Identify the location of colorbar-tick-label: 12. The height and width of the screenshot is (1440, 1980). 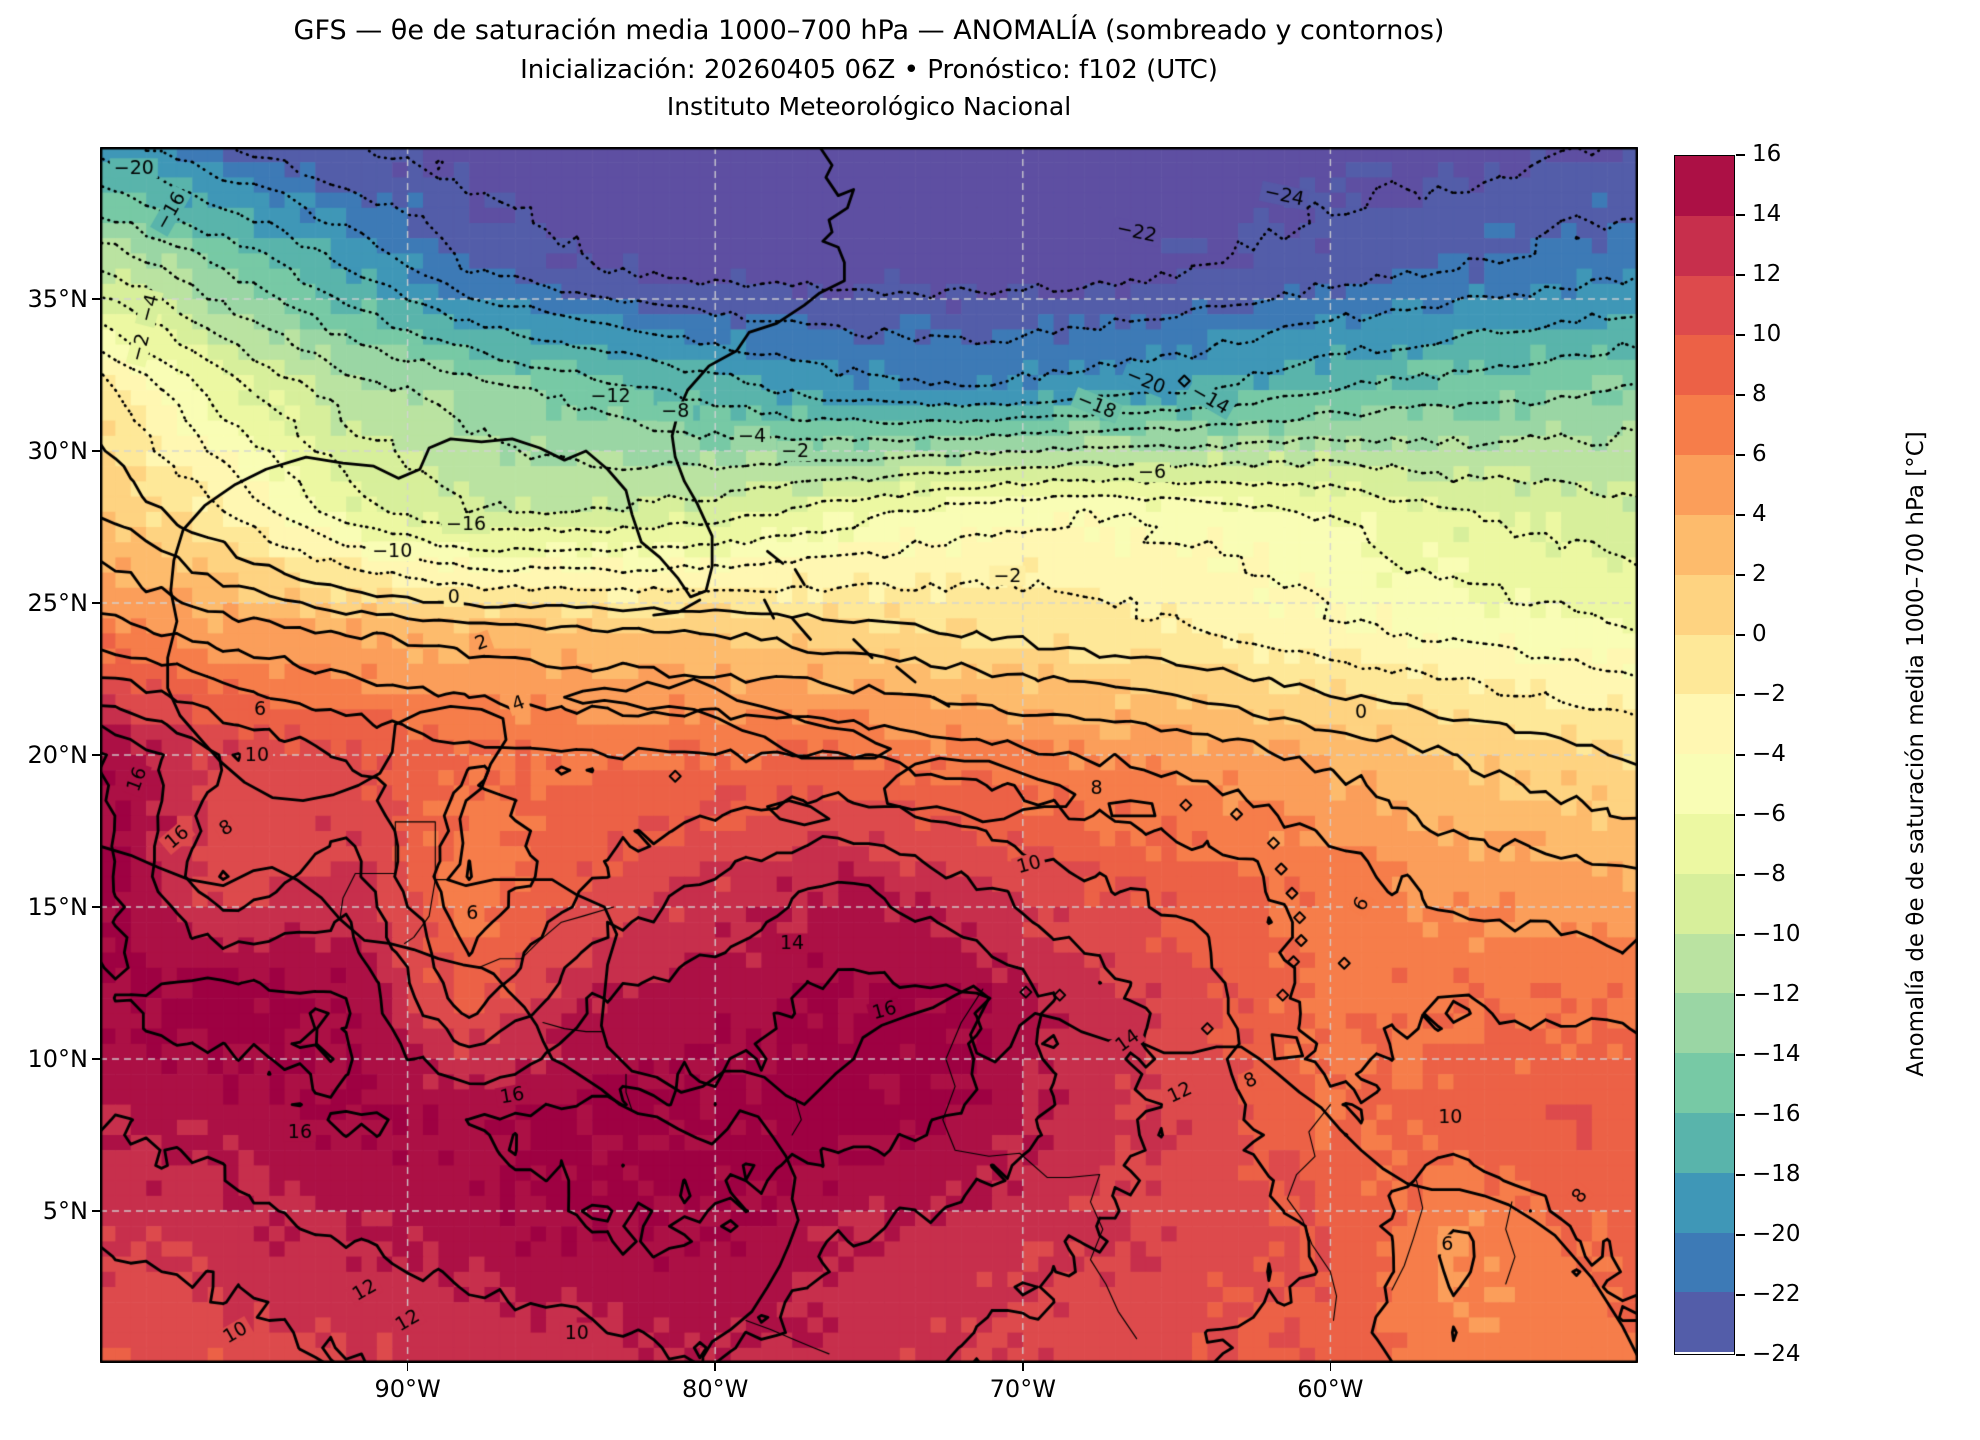
(1767, 274).